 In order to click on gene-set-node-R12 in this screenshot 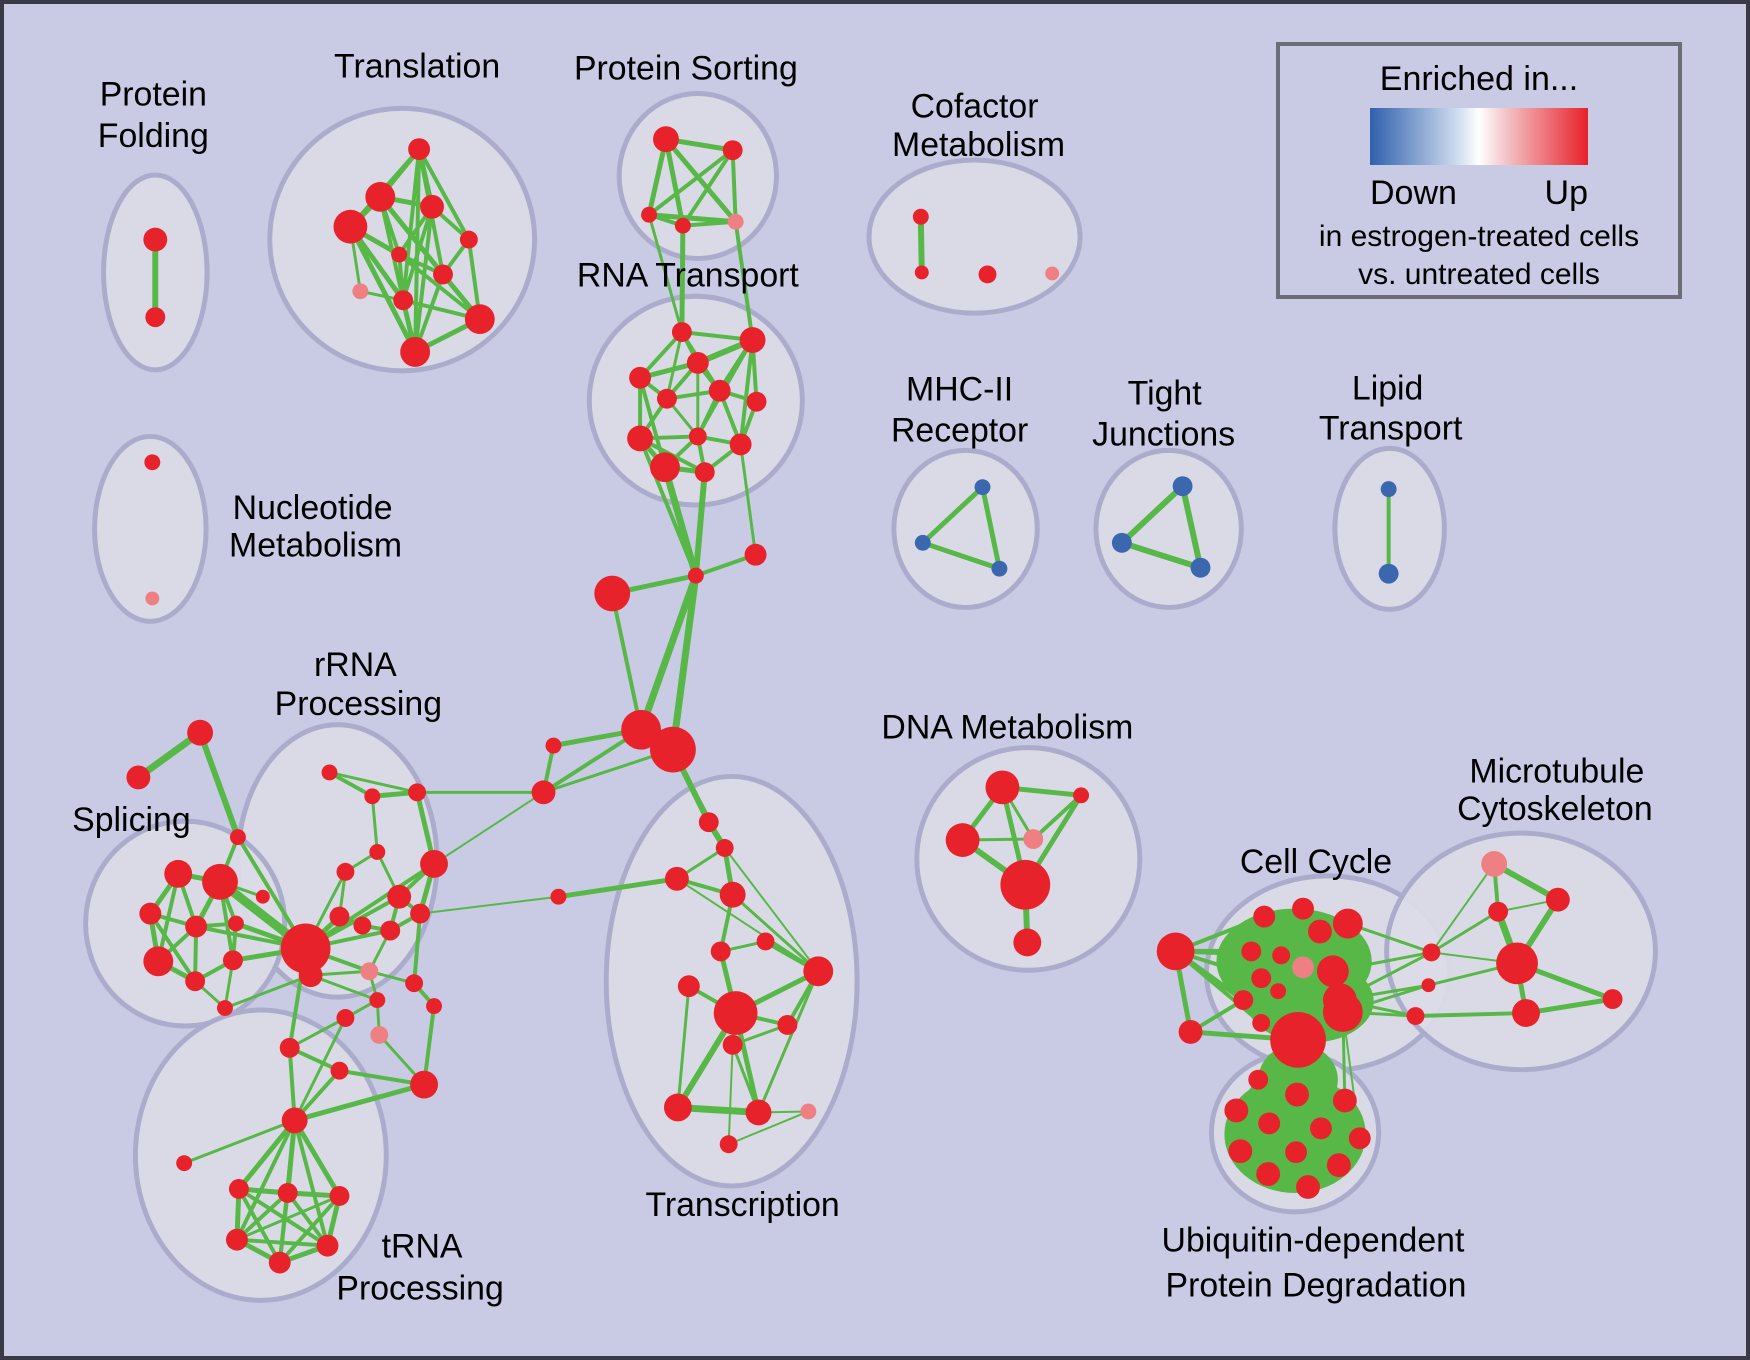, I will do `click(420, 913)`.